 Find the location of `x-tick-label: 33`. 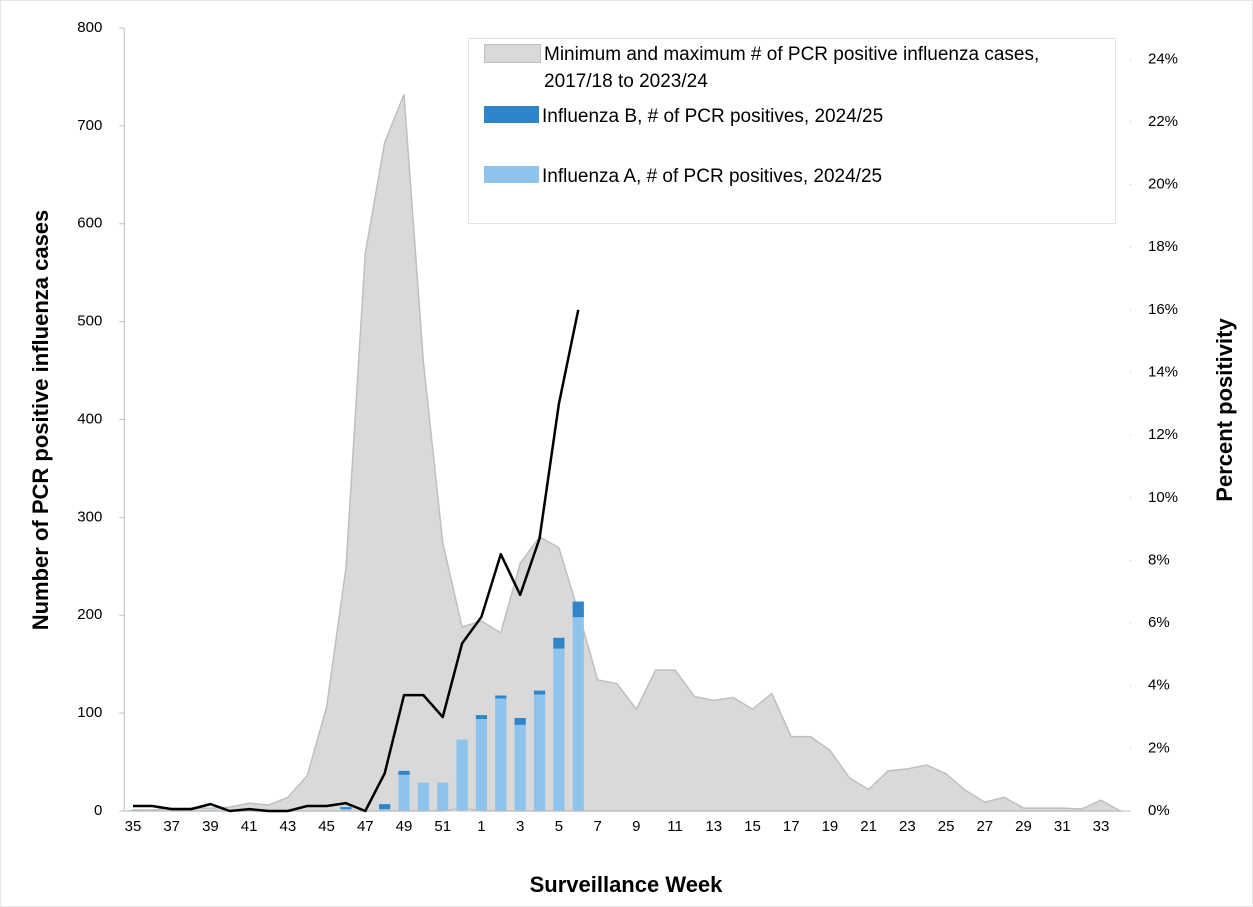

x-tick-label: 33 is located at coordinates (1101, 826).